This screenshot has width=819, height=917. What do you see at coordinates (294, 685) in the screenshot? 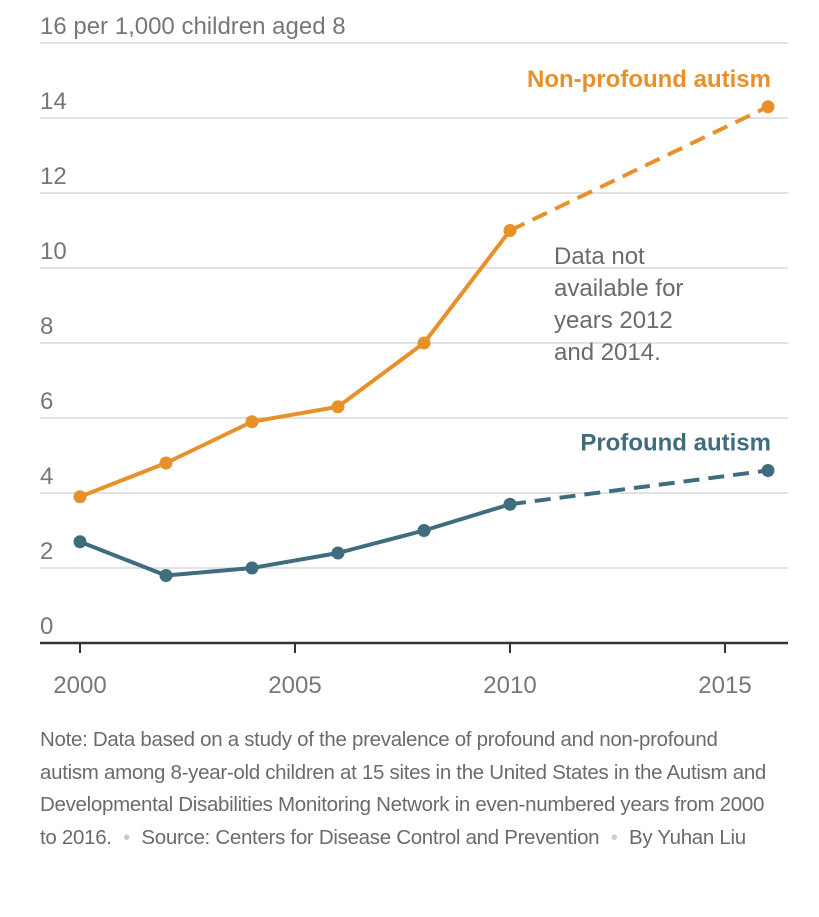
I see `x-tick-label: 2005` at bounding box center [294, 685].